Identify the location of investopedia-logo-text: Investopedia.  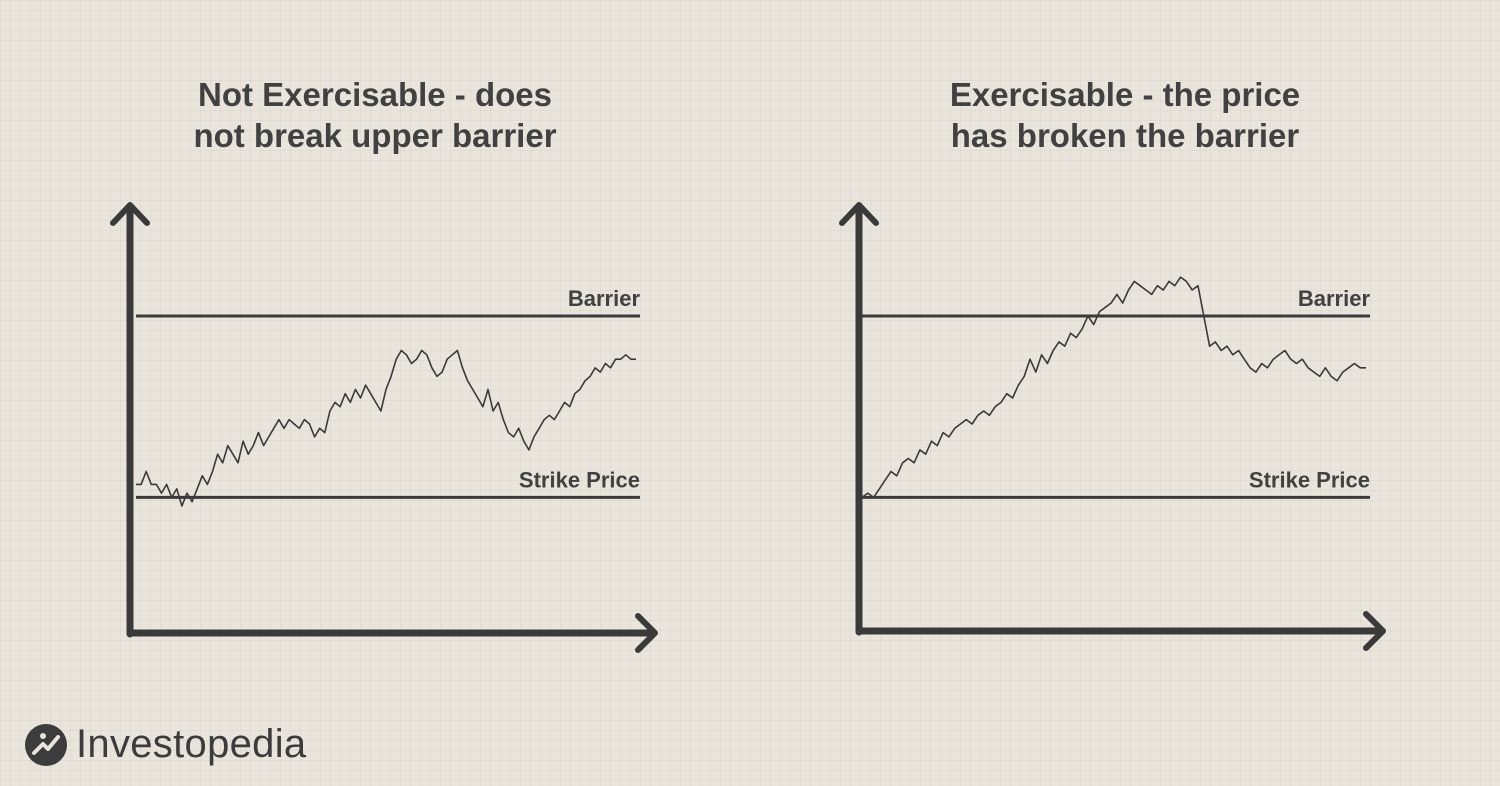
(191, 744).